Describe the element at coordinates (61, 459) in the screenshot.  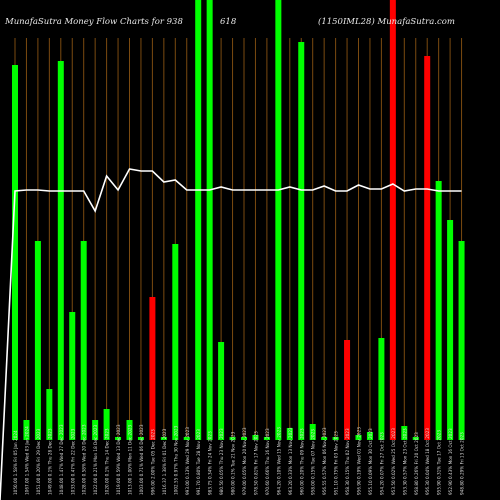
I see `x-tick-label: 1048.00 1.47% Wed 27 Dec 2023` at that location.